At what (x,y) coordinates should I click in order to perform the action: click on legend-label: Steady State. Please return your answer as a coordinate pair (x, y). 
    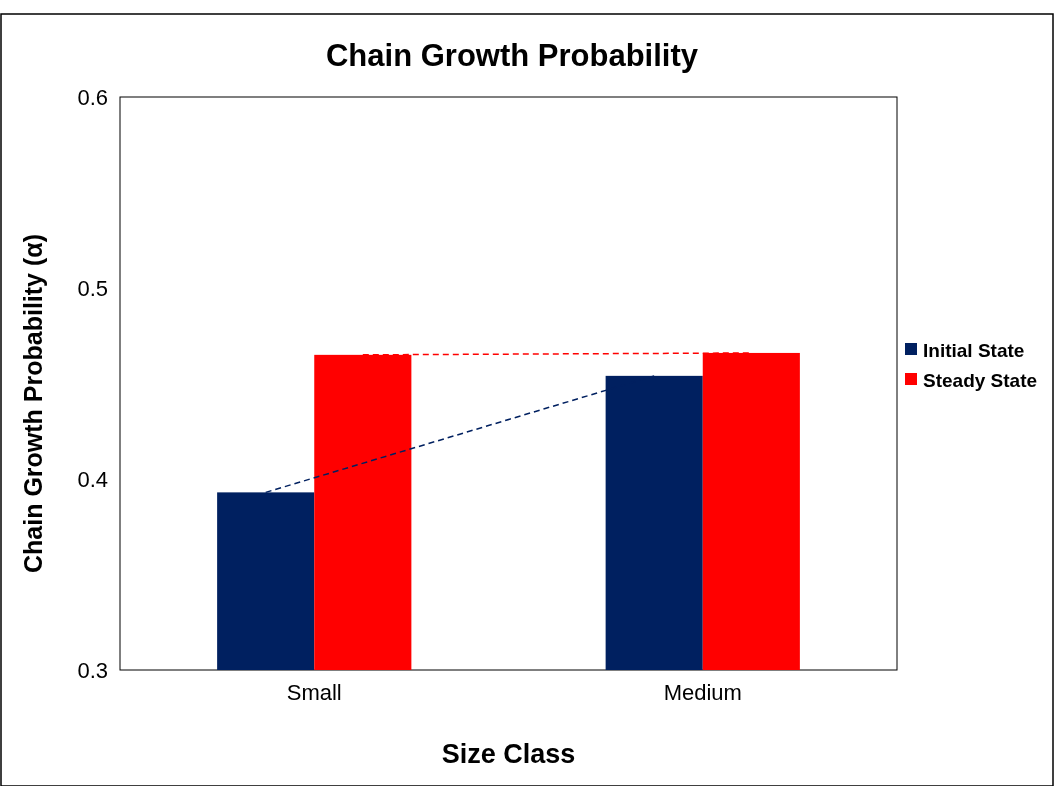
    Looking at the image, I should click on (980, 380).